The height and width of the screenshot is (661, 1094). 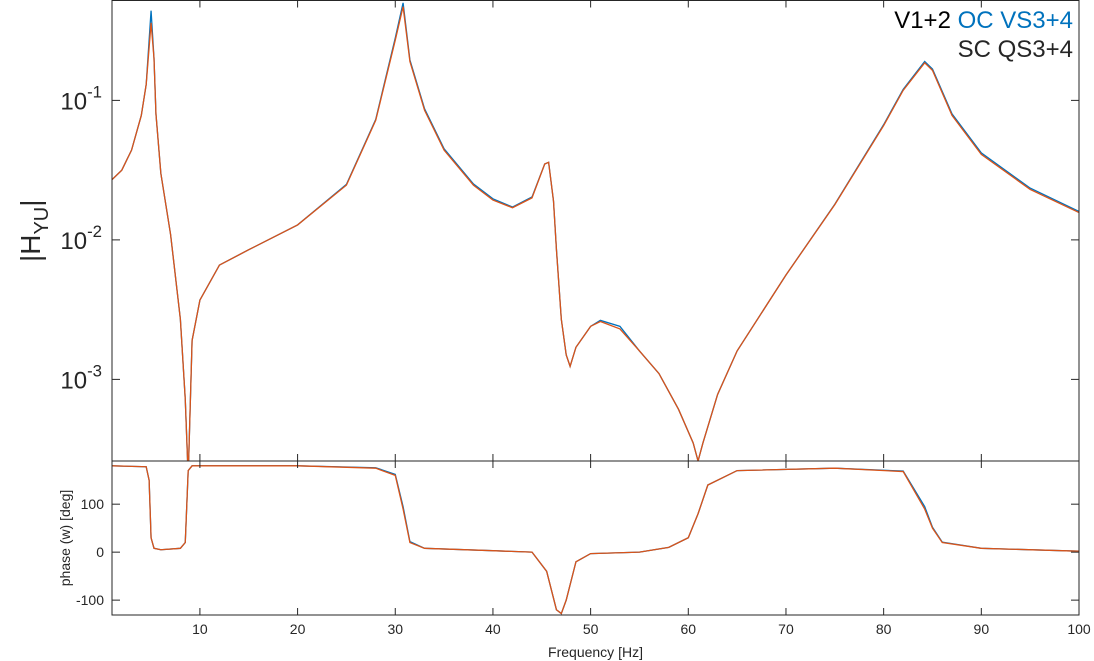 What do you see at coordinates (1015, 20) in the screenshot?
I see `legend-label: OC VS3+4` at bounding box center [1015, 20].